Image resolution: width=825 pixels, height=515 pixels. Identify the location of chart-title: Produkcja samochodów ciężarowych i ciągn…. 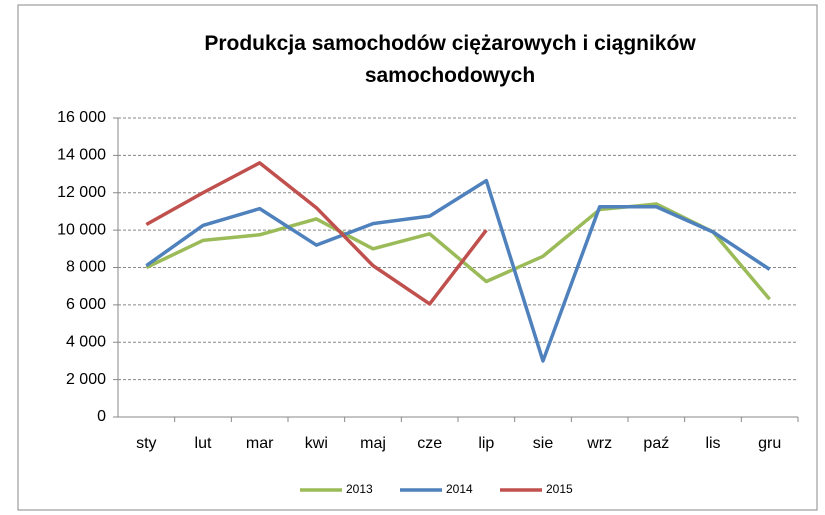
(450, 59).